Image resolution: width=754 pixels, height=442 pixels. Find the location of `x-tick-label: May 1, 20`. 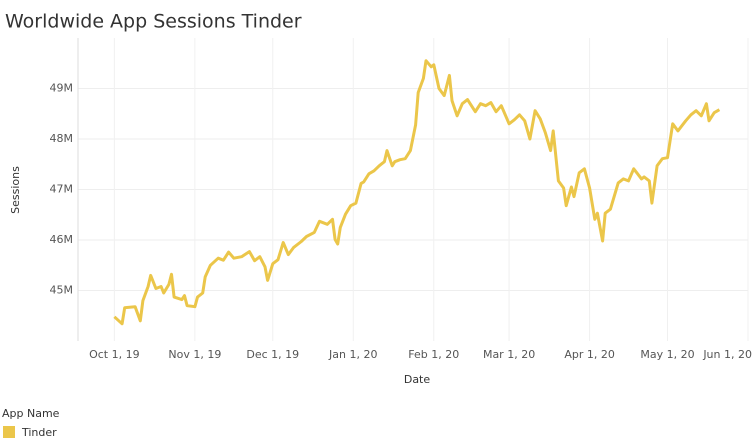

x-tick-label: May 1, 20 is located at coordinates (667, 354).